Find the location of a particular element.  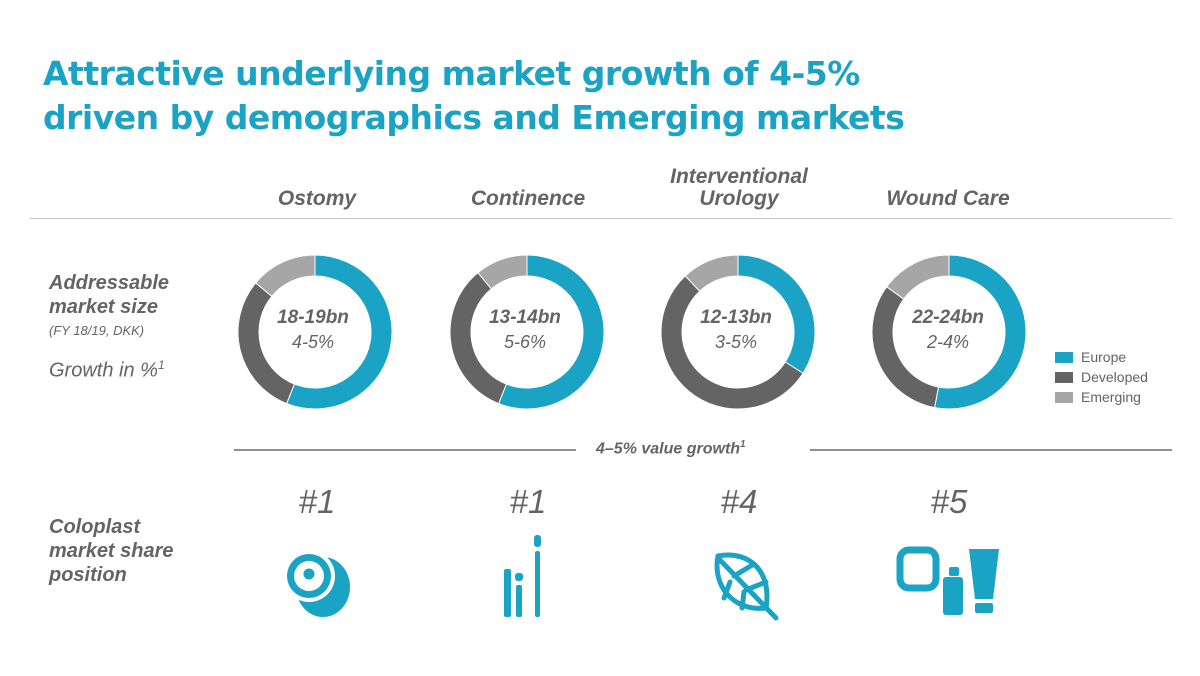

legend-item-developed: Developed is located at coordinates (1101, 377).